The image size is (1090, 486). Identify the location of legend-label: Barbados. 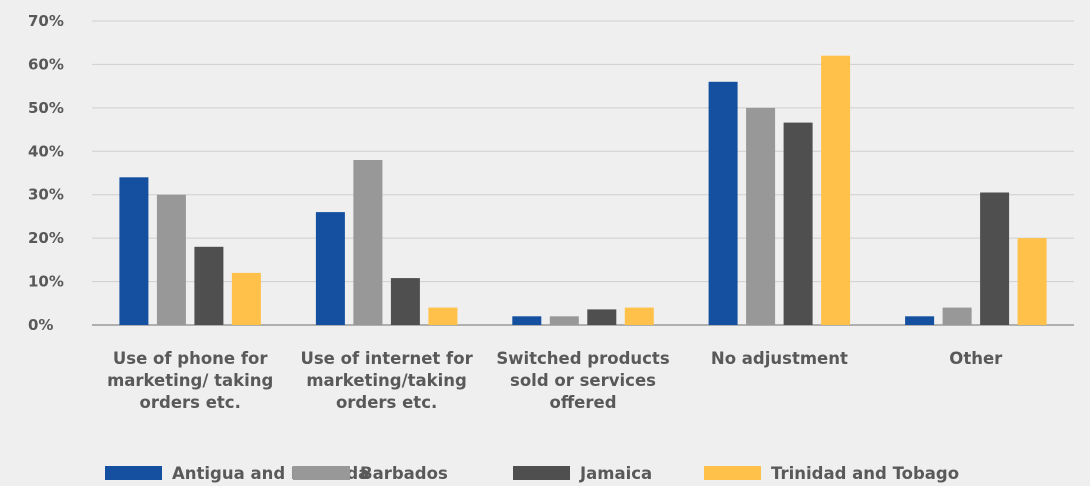
(404, 473).